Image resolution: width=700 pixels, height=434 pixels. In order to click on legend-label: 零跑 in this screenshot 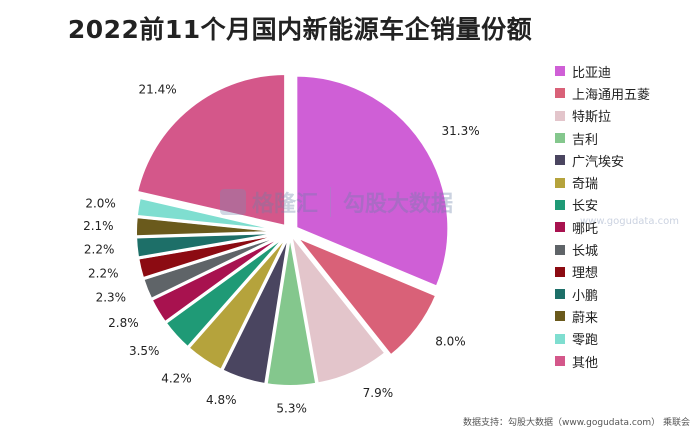, I will do `click(585, 341)`.